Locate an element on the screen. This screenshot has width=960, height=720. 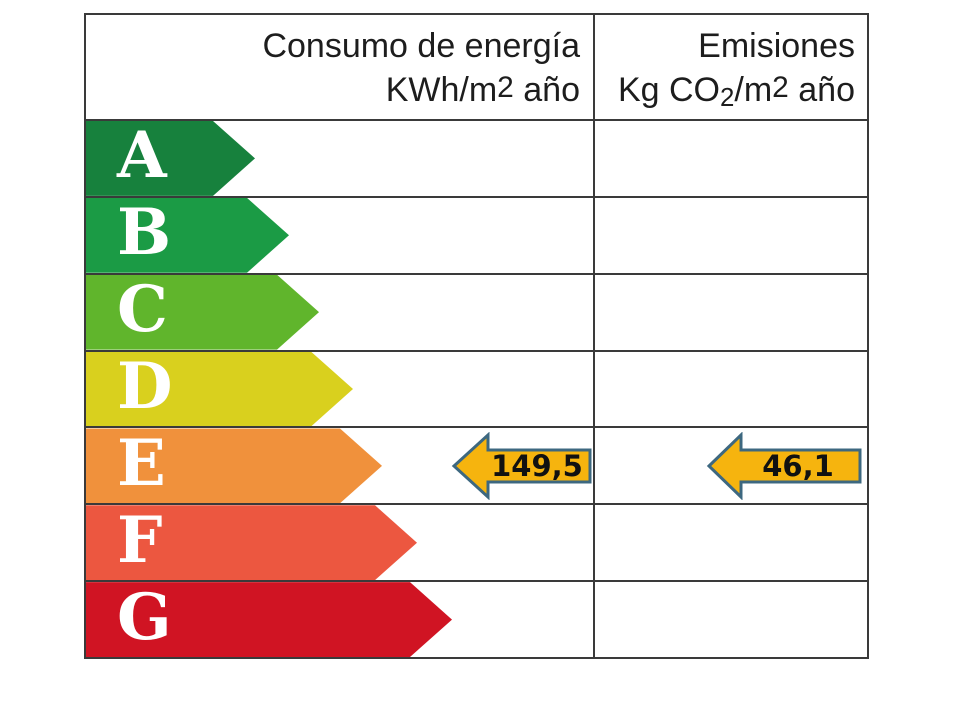
energy-column-header: Consumo de energía KWh/m2 año is located at coordinates (333, 69).